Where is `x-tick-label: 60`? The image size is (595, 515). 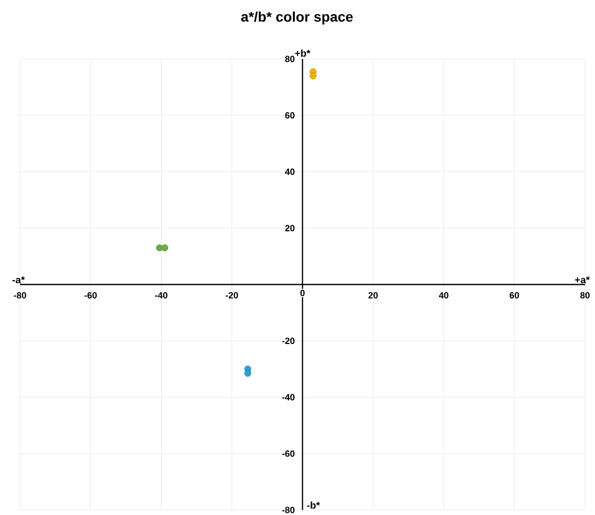 x-tick-label: 60 is located at coordinates (515, 295).